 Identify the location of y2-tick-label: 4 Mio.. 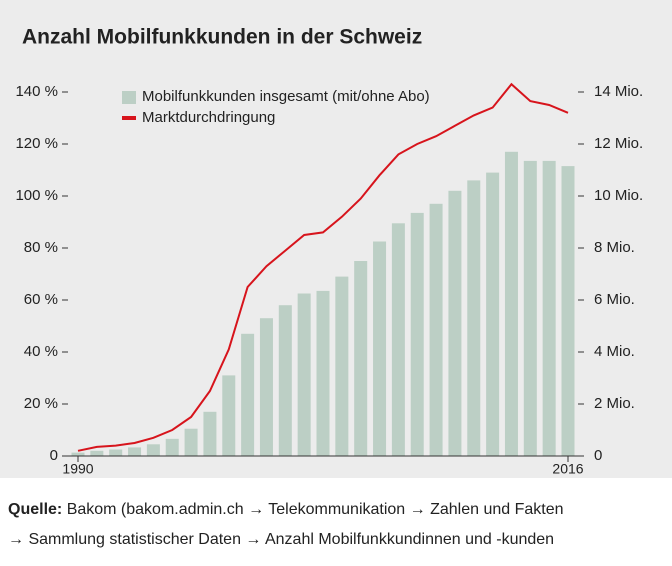
(614, 351).